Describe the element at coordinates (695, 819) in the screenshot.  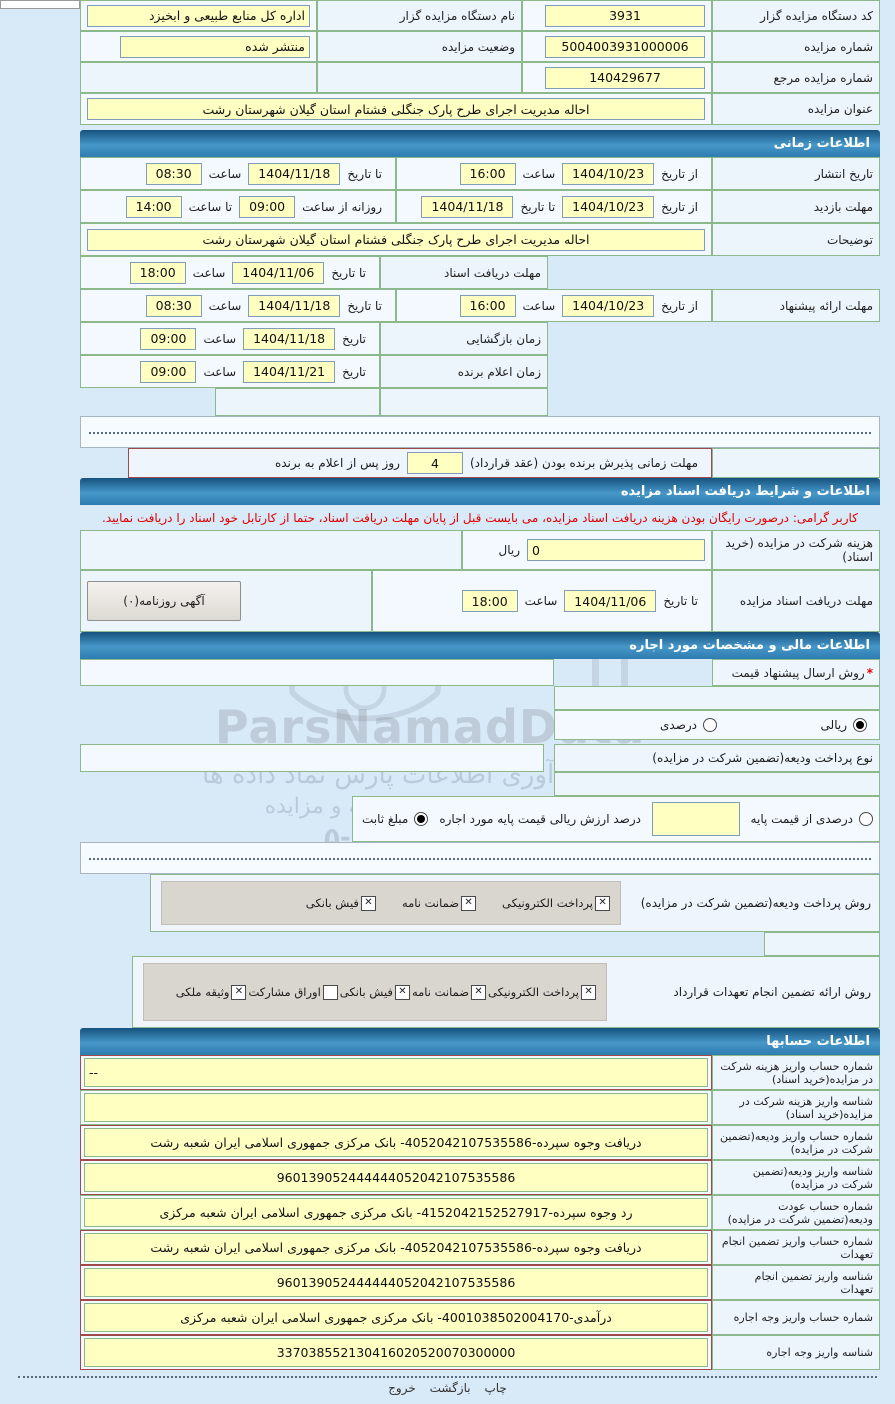
I see `percent-value-input` at that location.